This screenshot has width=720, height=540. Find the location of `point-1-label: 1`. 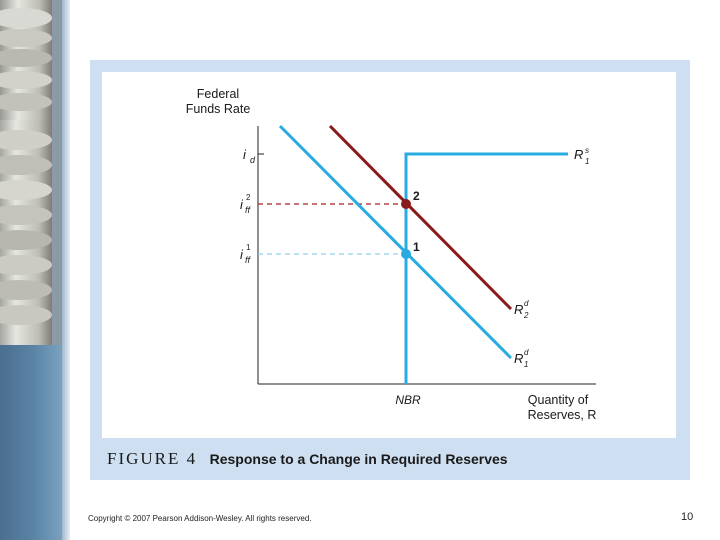

point-1-label: 1 is located at coordinates (416, 247).